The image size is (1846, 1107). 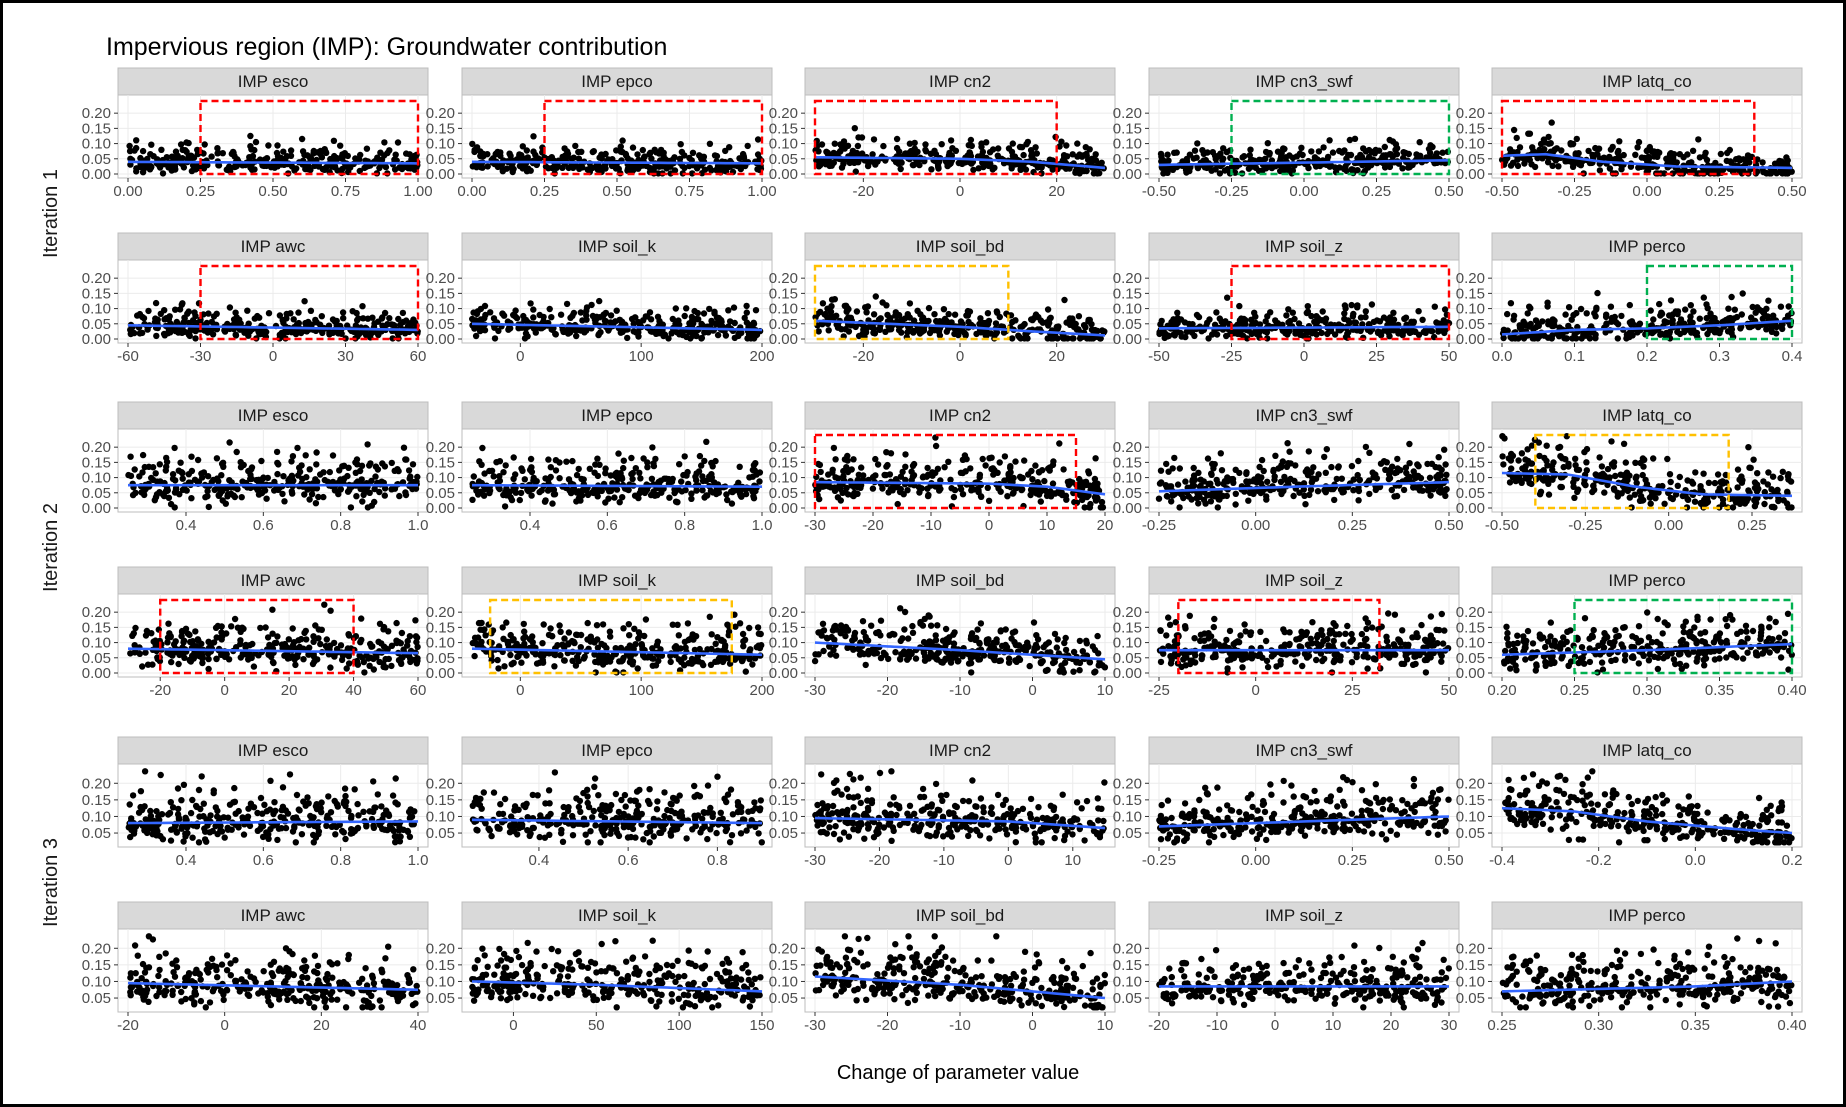 I want to click on x-tick-label: 0.4, so click(x=186, y=525).